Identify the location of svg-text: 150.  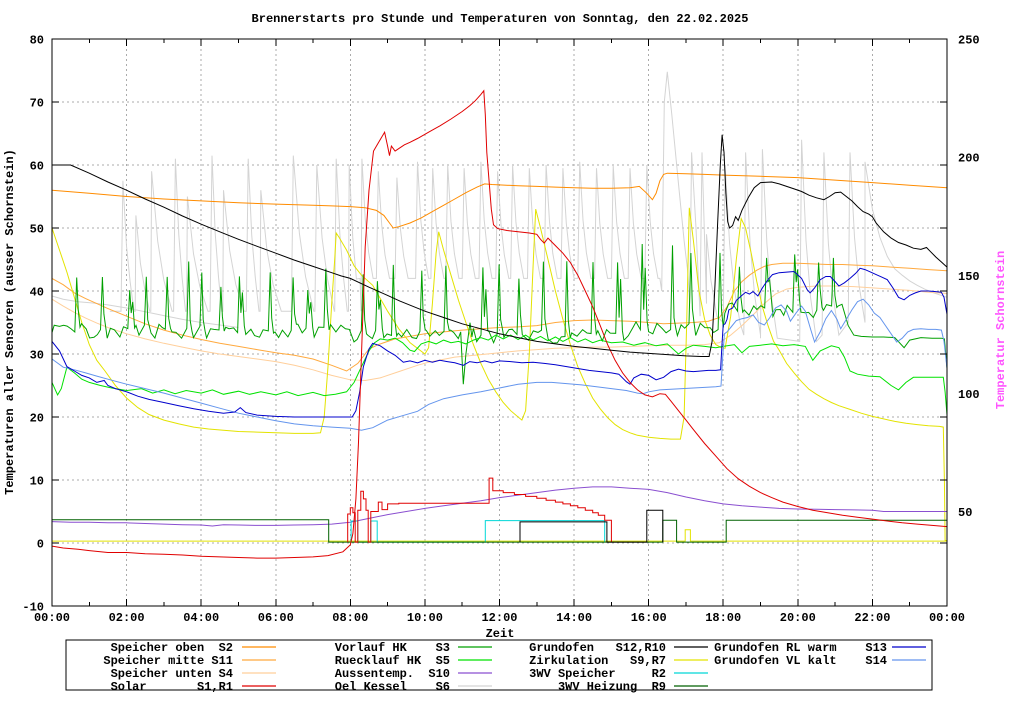
(969, 277).